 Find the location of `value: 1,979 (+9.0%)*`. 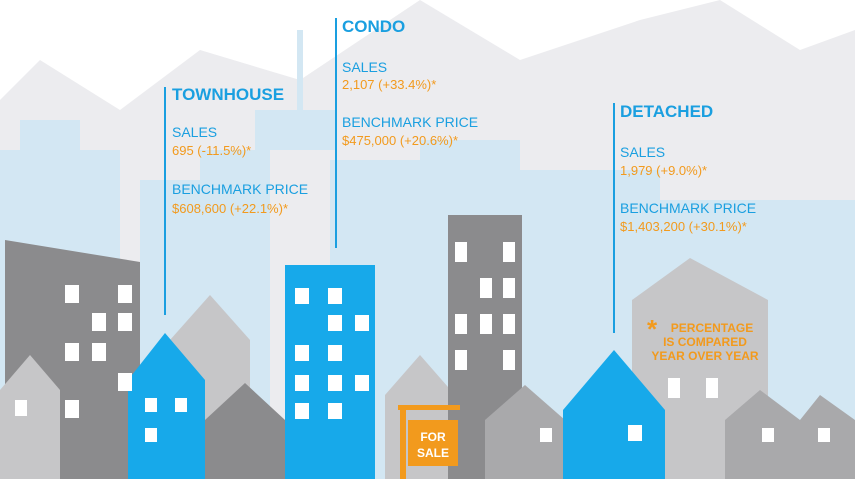

value: 1,979 (+9.0%)* is located at coordinates (663, 170).